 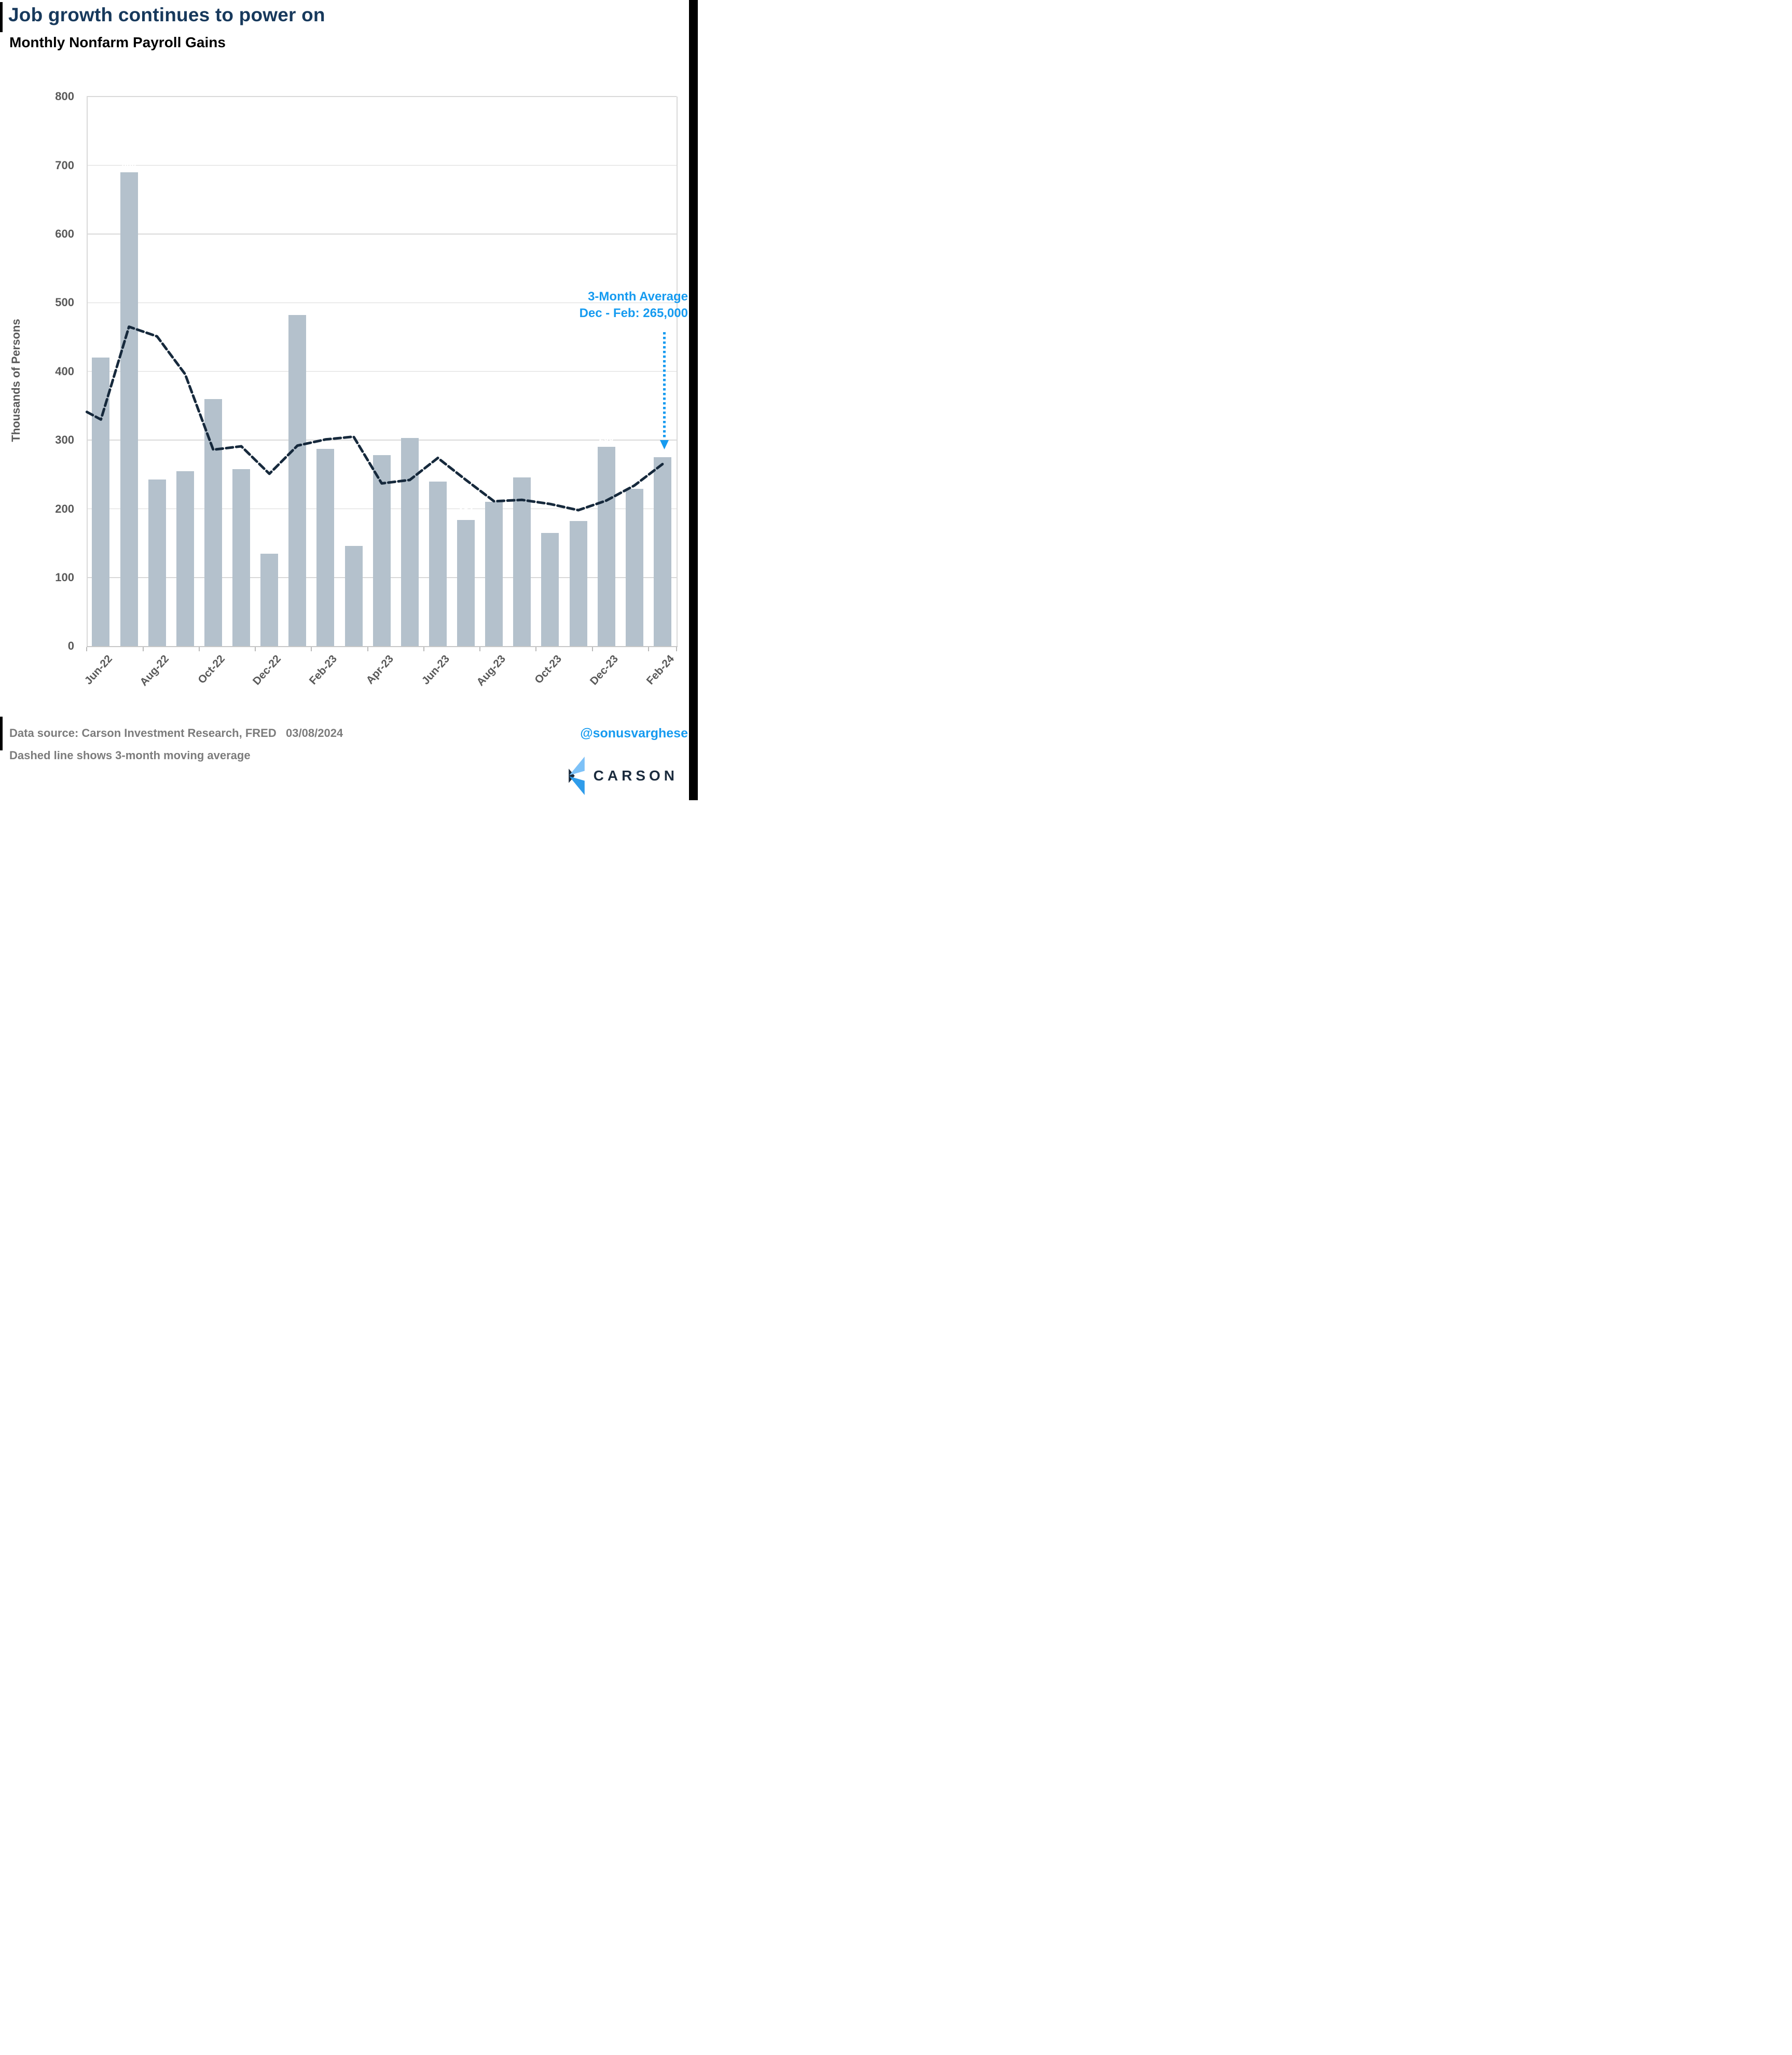 I want to click on screen-edge-artifact-bottom-left, so click(x=1, y=734).